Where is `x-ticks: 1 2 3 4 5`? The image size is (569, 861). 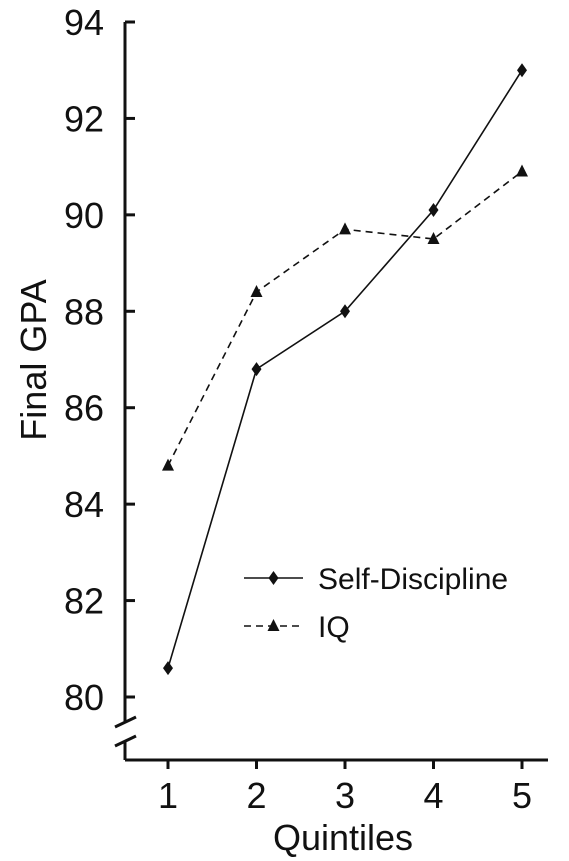 x-ticks: 1 2 3 4 5 is located at coordinates (345, 788).